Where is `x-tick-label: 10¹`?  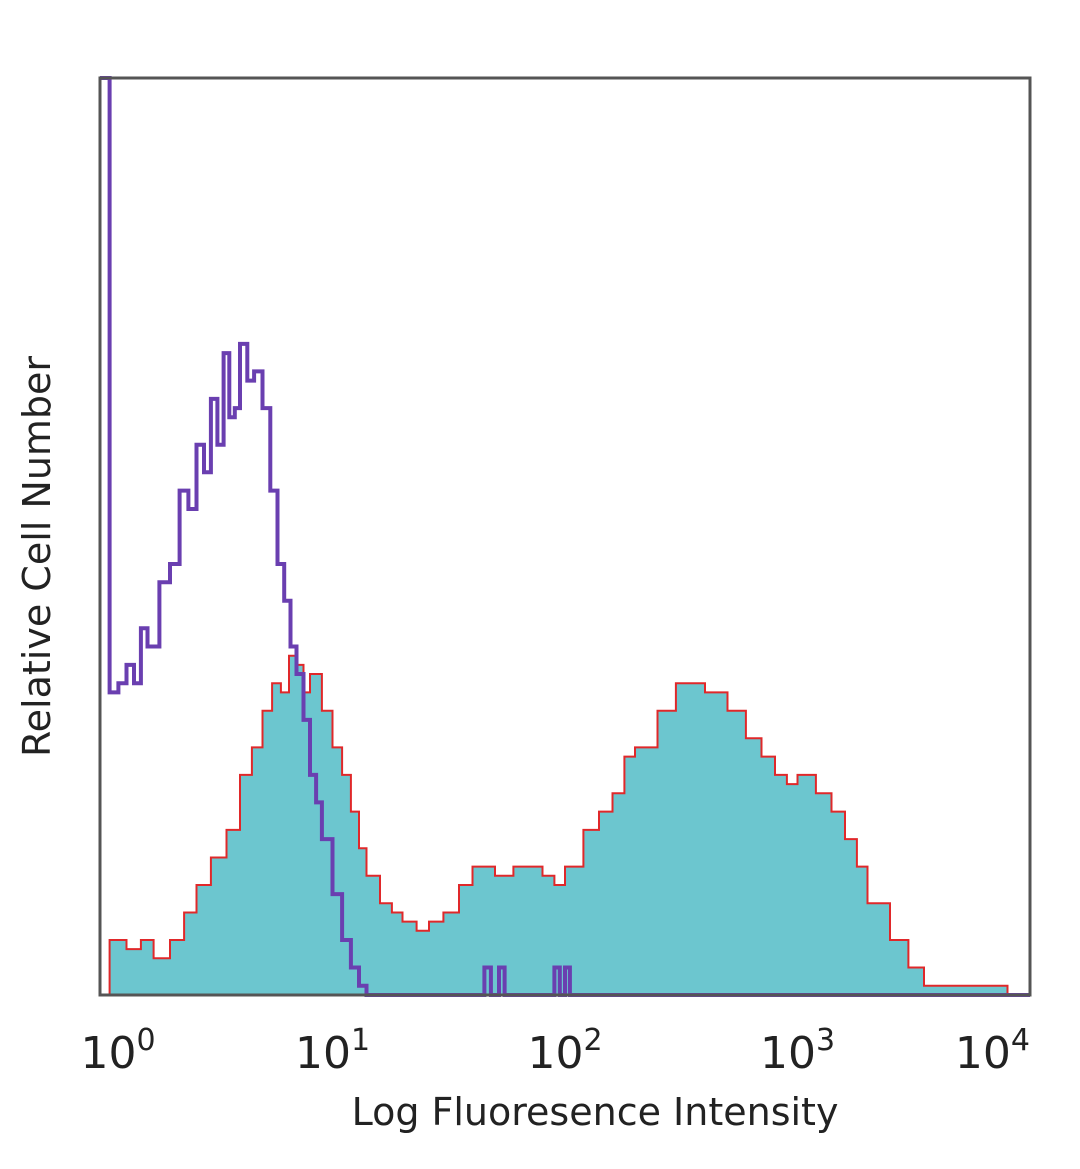
x-tick-label: 10¹ is located at coordinates (332, 1051).